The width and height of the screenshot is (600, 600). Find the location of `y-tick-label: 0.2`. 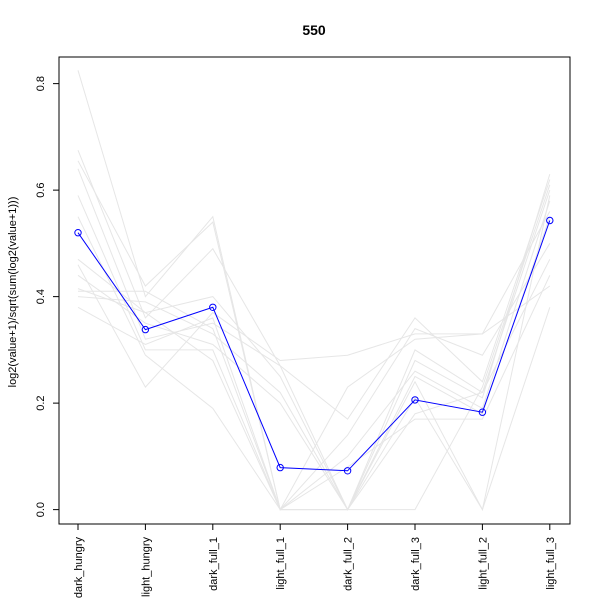

y-tick-label: 0.2 is located at coordinates (41, 402).